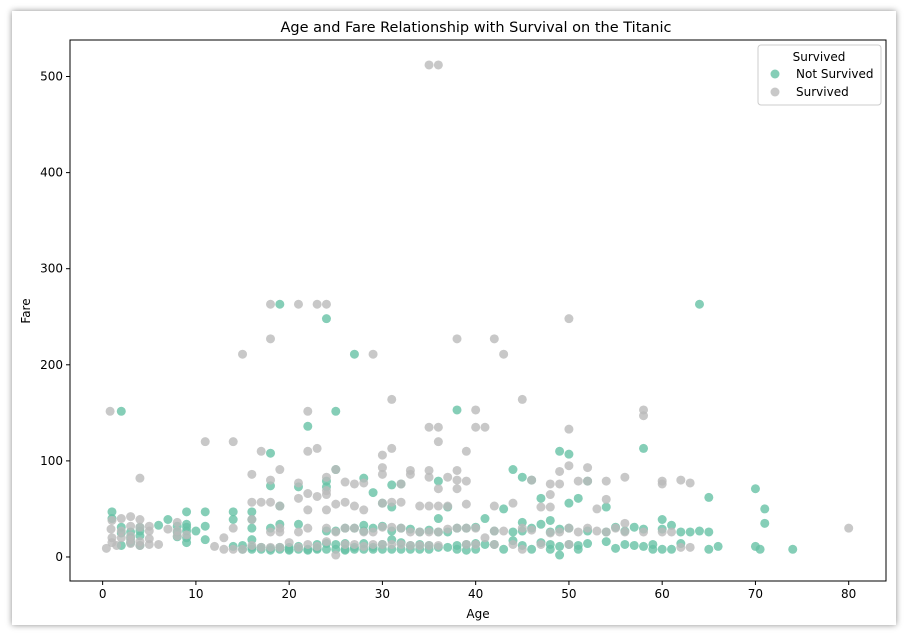 The height and width of the screenshot is (637, 909). Describe the element at coordinates (848, 594) in the screenshot. I see `x-tick-label: 80` at that location.